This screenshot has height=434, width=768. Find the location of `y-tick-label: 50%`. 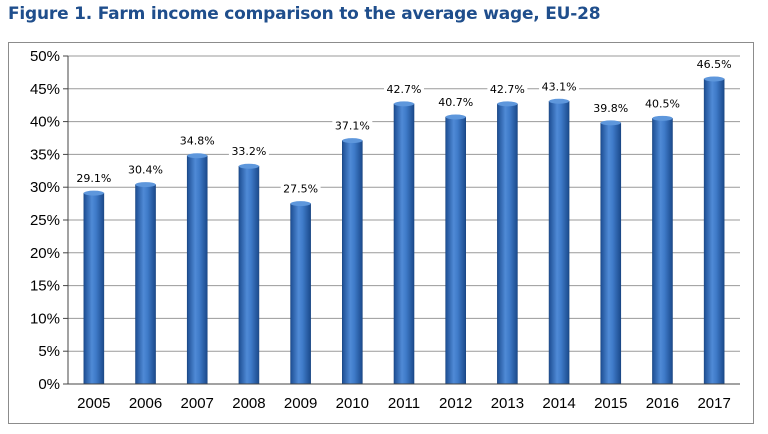

y-tick-label: 50% is located at coordinates (45, 56).